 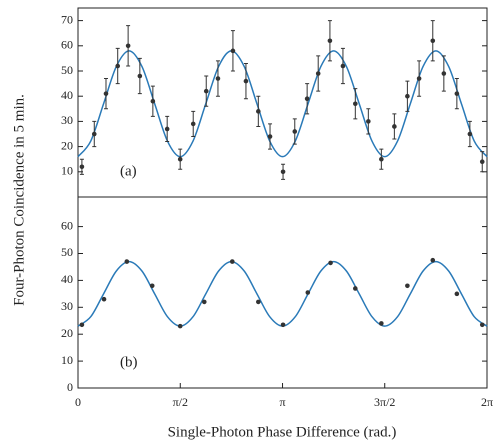 What do you see at coordinates (70, 387) in the screenshot?
I see `y-tick-label: 0` at bounding box center [70, 387].